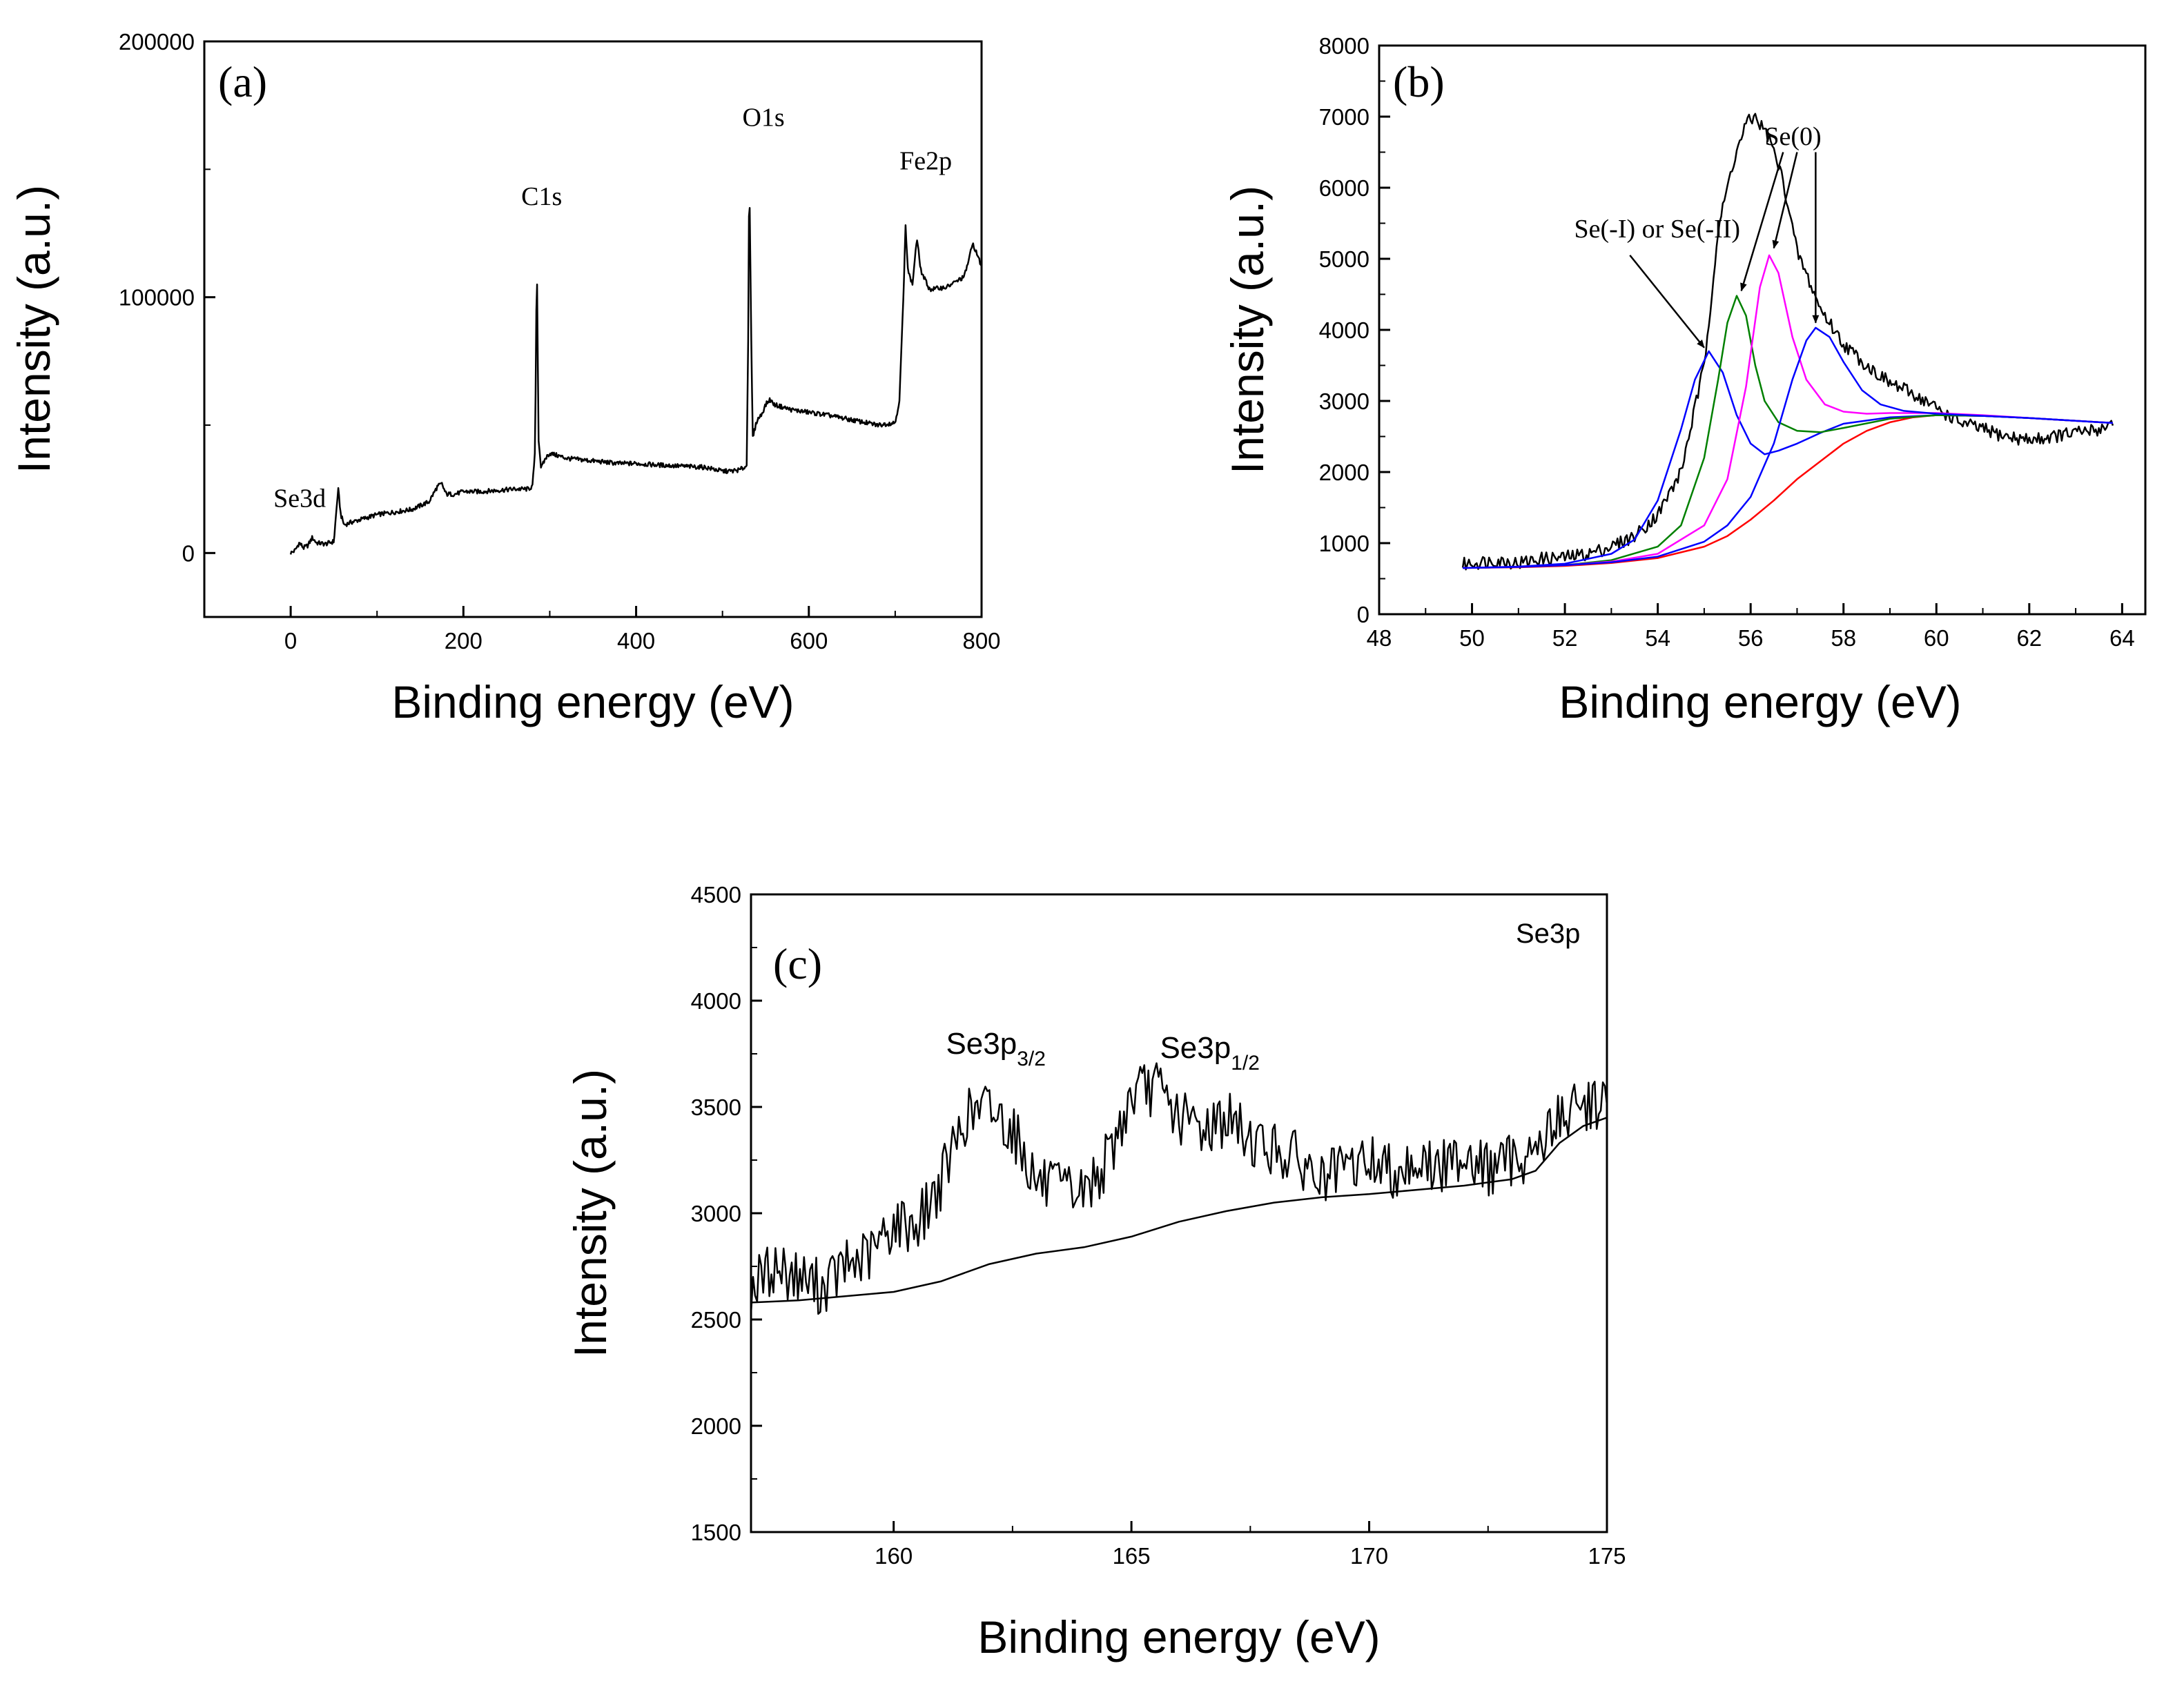 This screenshot has height=1697, width=2184. What do you see at coordinates (925, 160) in the screenshot?
I see `panel-a-annotation: Fe2p` at bounding box center [925, 160].